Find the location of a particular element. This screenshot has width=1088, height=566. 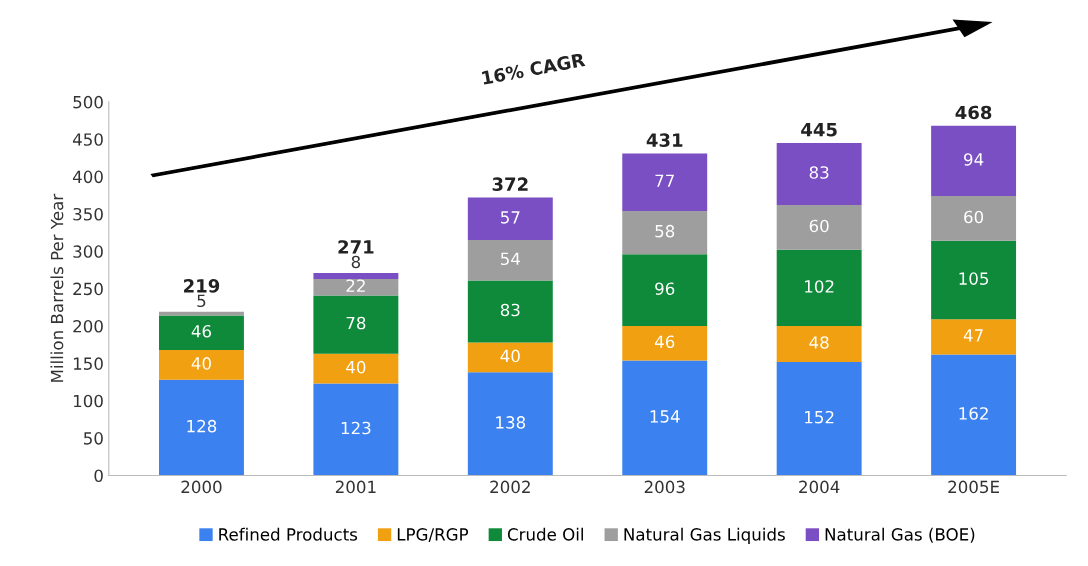

total-label: 372 is located at coordinates (510, 184).